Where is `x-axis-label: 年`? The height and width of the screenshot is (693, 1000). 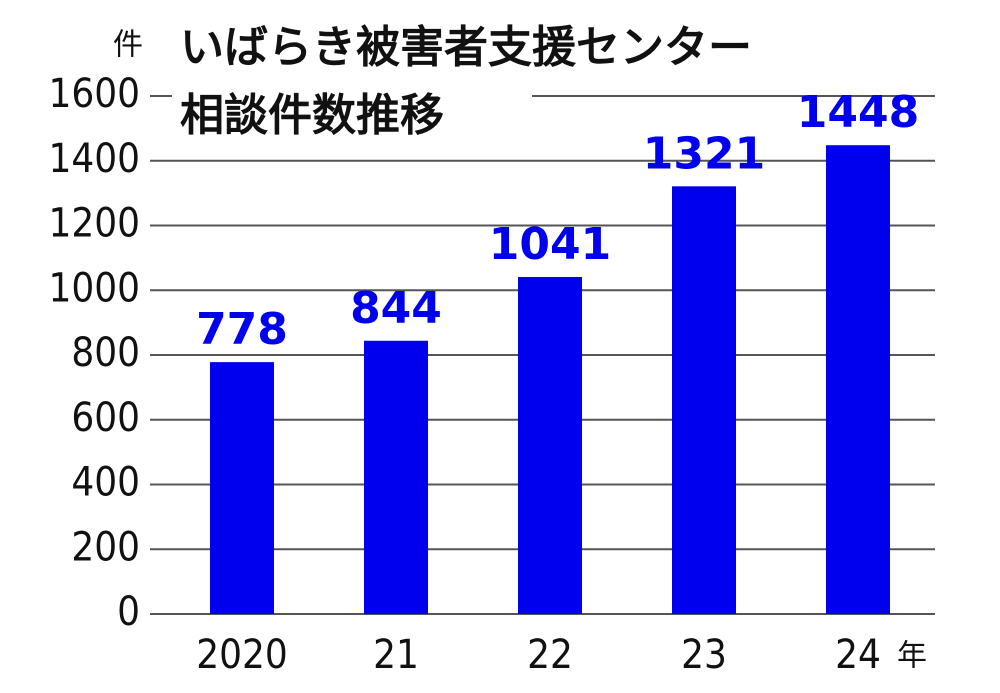
x-axis-label: 年 is located at coordinates (912, 656).